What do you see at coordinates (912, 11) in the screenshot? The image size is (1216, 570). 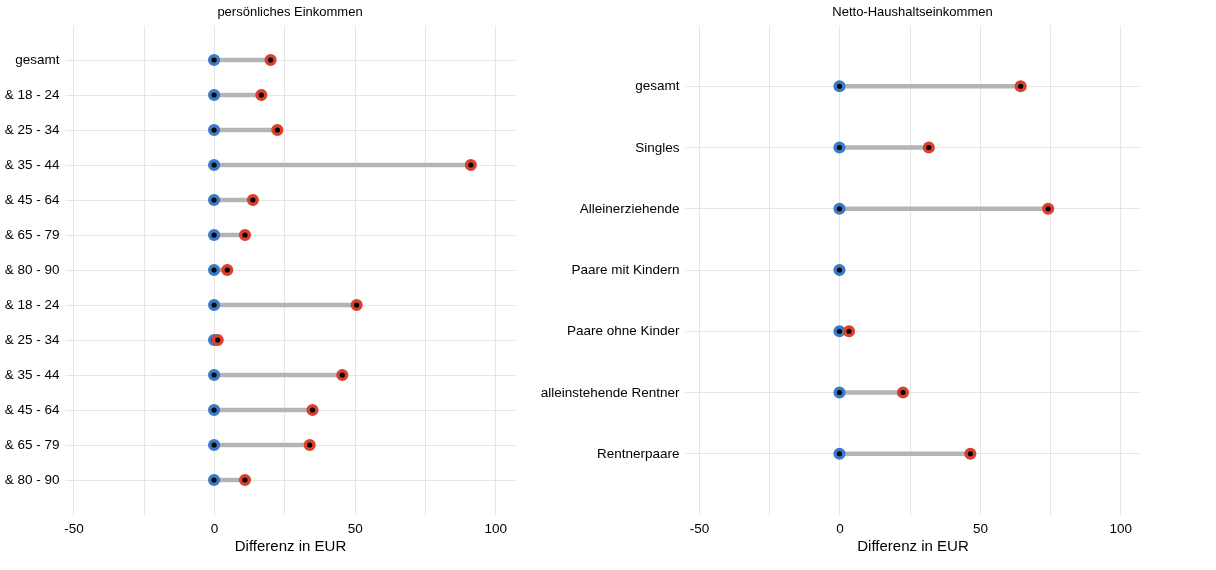 I see `chart-title: Netto-Haushaltseinkommen` at bounding box center [912, 11].